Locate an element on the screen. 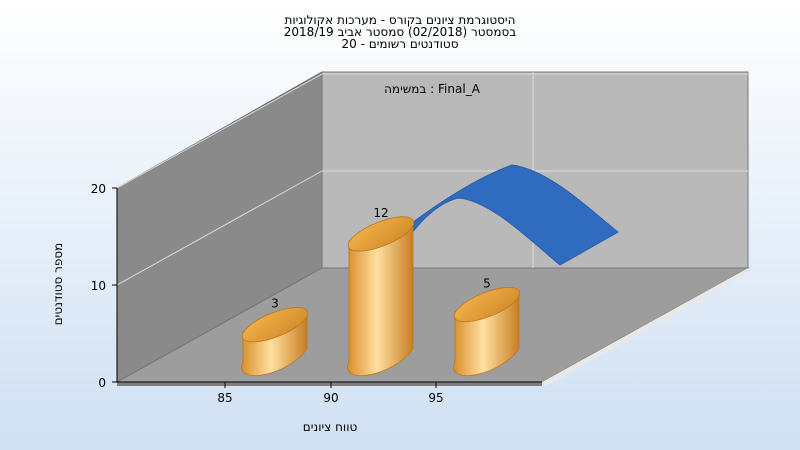  y-axis-ticks: 0 10 20 is located at coordinates (104, 286).